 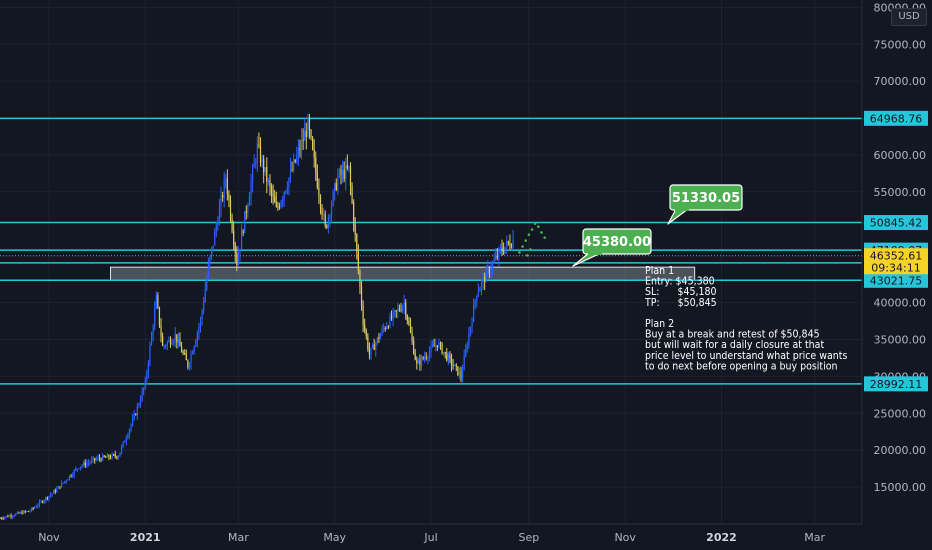 What do you see at coordinates (431, 537) in the screenshot?
I see `time-axis: Nov 2021 Mar May Jul Sep Nov 2022 Mar` at bounding box center [431, 537].